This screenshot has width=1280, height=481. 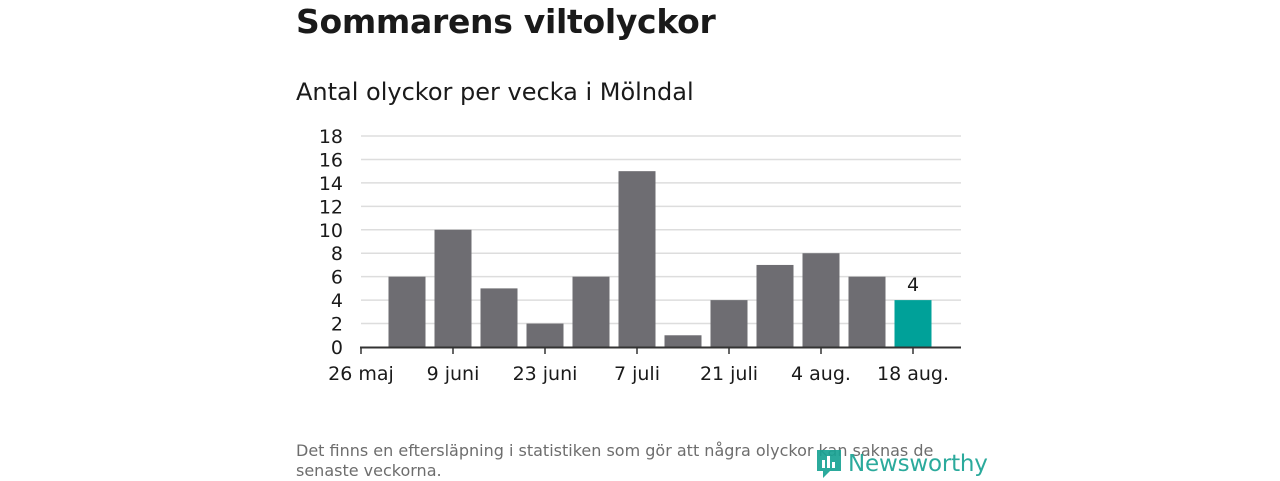 I want to click on bar-labels: 4, so click(x=913, y=285).